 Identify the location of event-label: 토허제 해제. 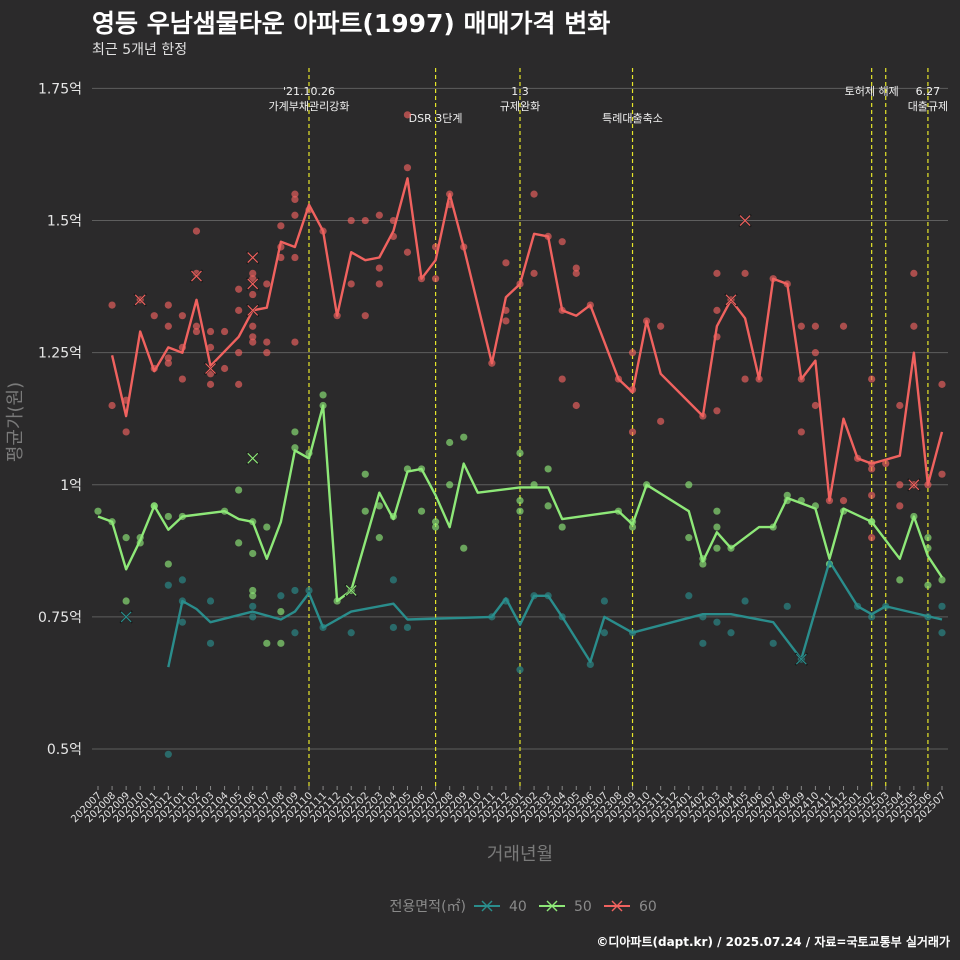
(872, 91).